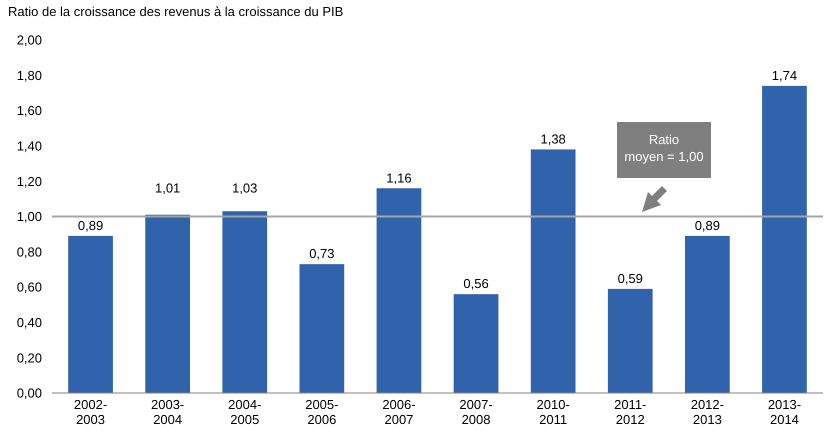  What do you see at coordinates (29, 287) in the screenshot?
I see `y-tick-label: 0,60` at bounding box center [29, 287].